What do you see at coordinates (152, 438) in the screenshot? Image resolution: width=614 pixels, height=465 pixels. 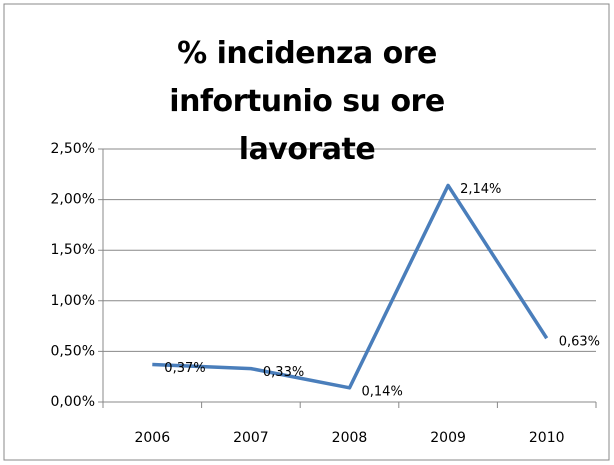 I see `x-tick-label: 2006` at bounding box center [152, 438].